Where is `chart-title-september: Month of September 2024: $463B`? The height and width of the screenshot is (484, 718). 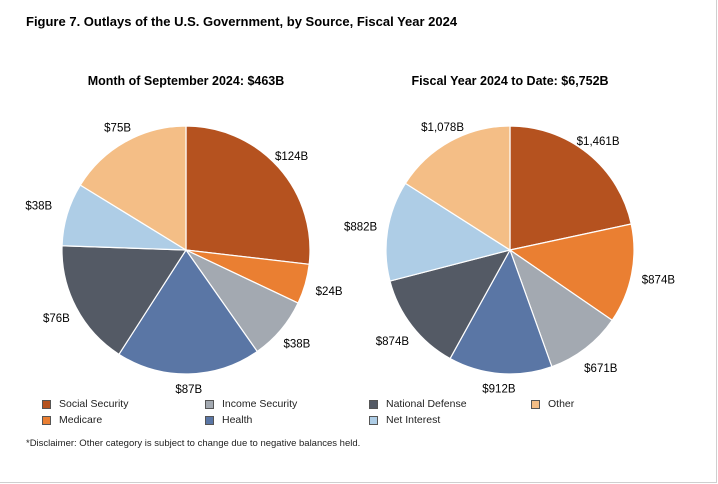 chart-title-september: Month of September 2024: $463B is located at coordinates (186, 81).